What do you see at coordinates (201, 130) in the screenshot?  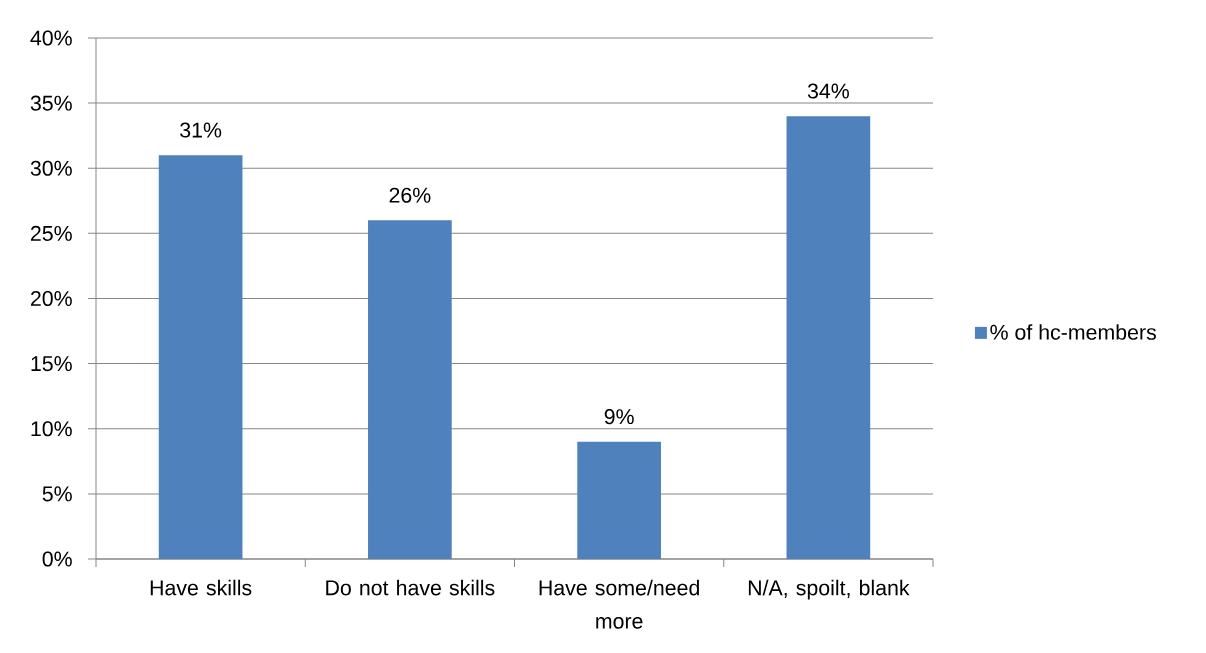 I see `data-label: 31%` at bounding box center [201, 130].